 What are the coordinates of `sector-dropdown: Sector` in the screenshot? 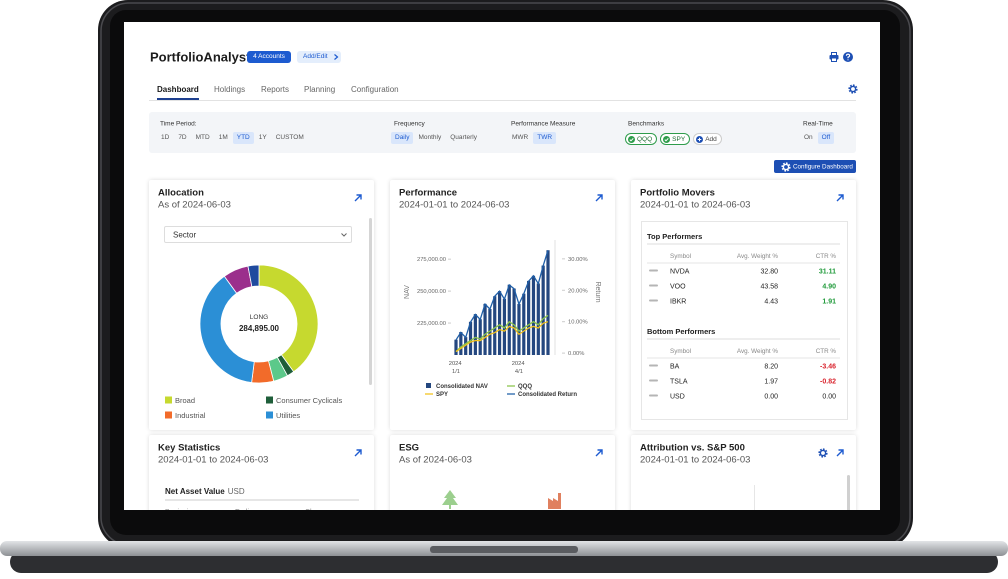 It's located at (258, 234).